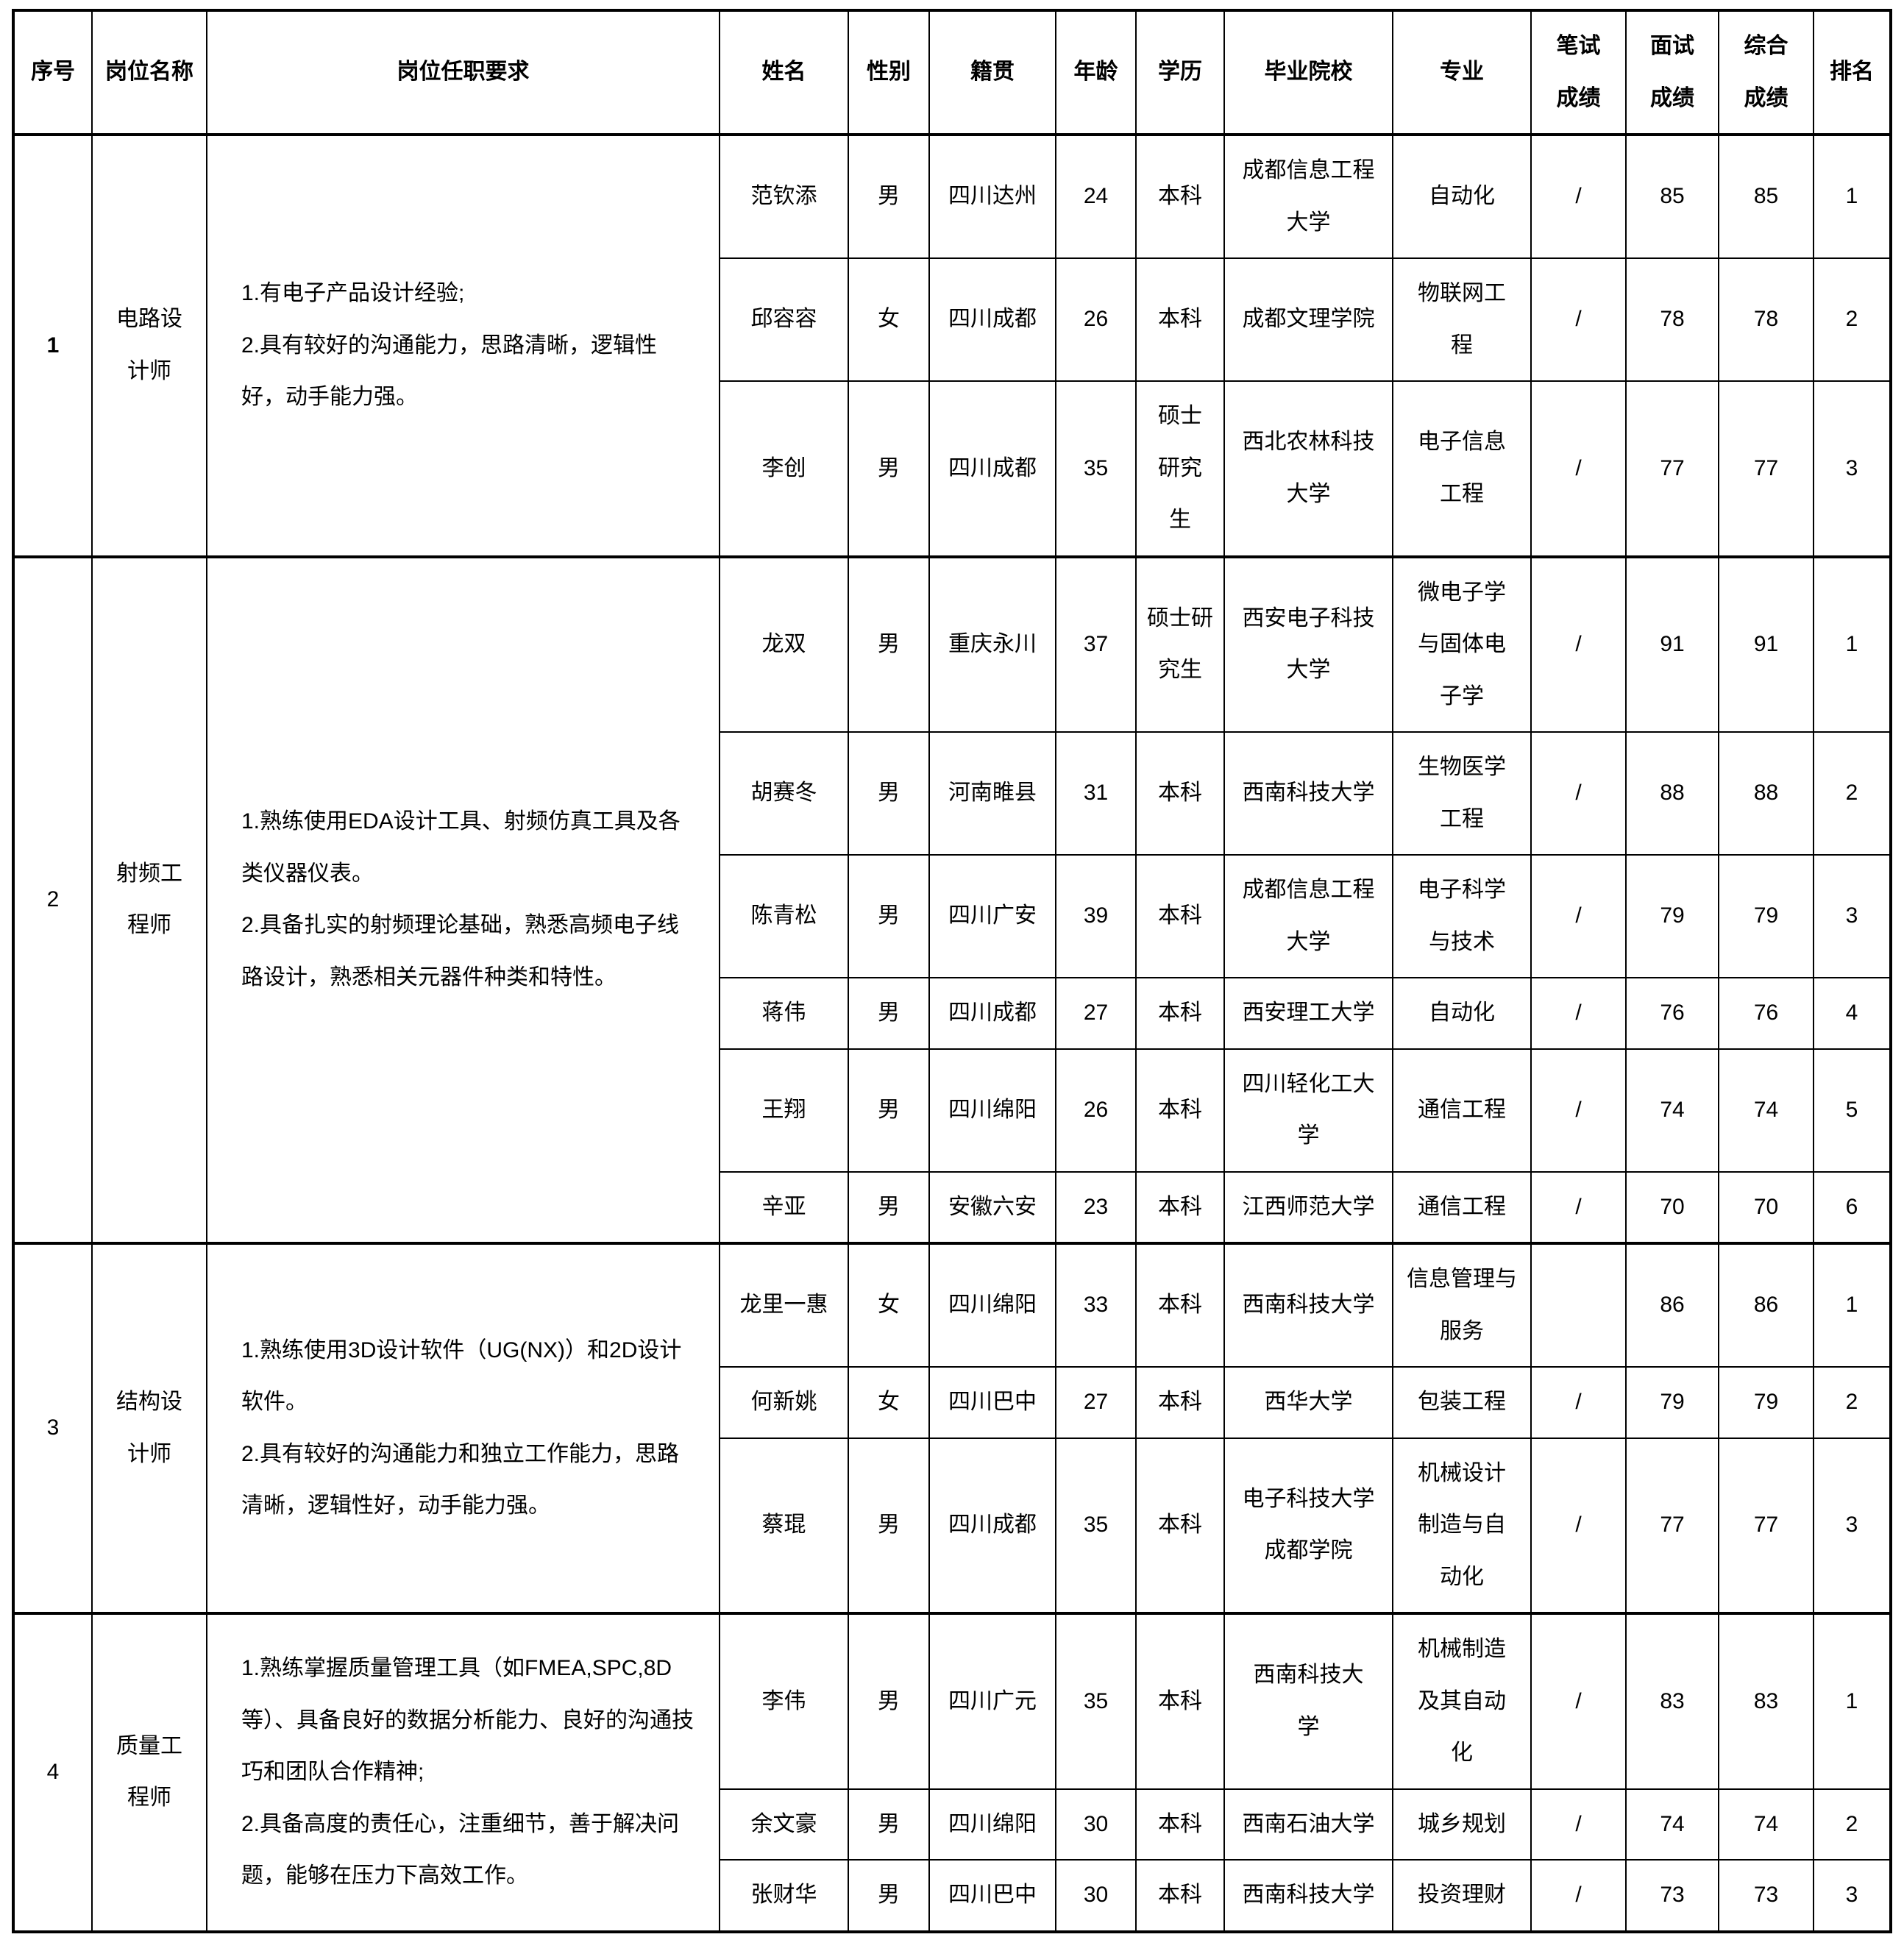 Image resolution: width=1904 pixels, height=1951 pixels. I want to click on school-cell: 西南科技大 学, so click(1308, 1701).